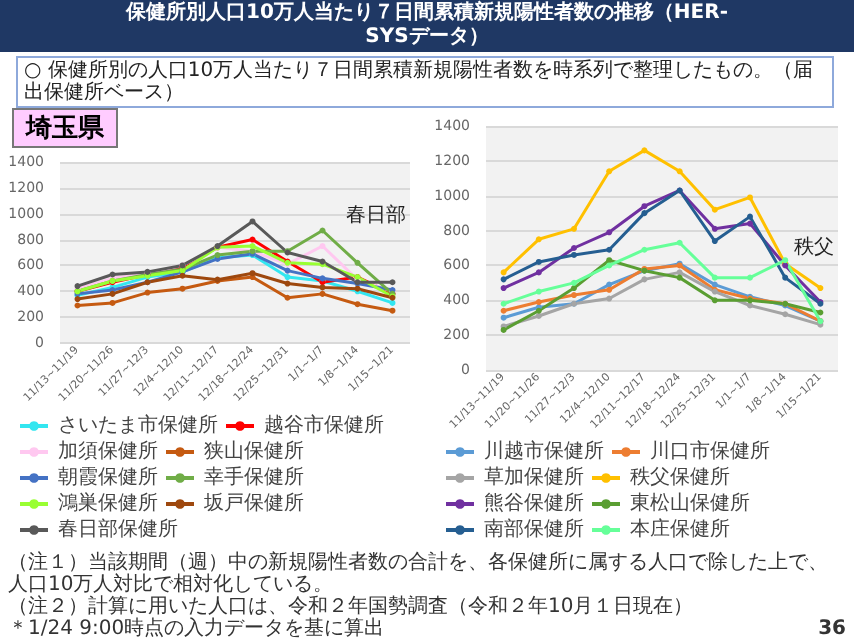  Describe the element at coordinates (832, 629) in the screenshot. I see `text: 36` at that location.